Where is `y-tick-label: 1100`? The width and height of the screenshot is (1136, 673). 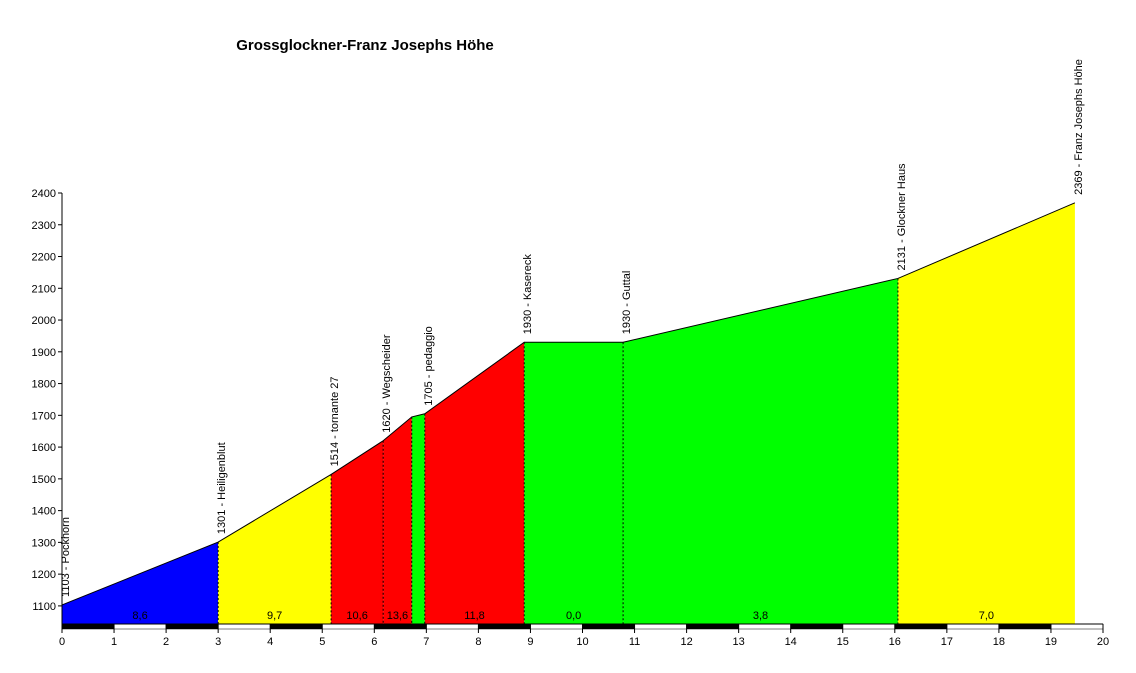 y-tick-label: 1100 is located at coordinates (44, 607).